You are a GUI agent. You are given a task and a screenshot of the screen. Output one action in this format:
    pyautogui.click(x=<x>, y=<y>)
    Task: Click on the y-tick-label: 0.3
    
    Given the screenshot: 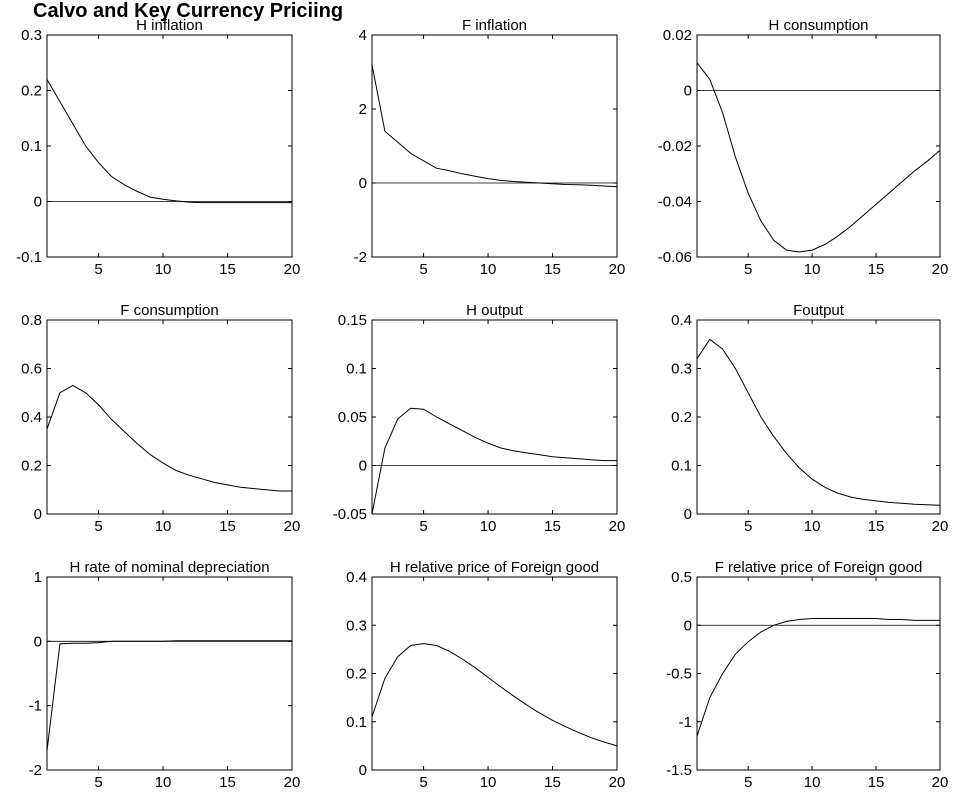 What is the action you would take?
    pyautogui.click(x=356, y=625)
    